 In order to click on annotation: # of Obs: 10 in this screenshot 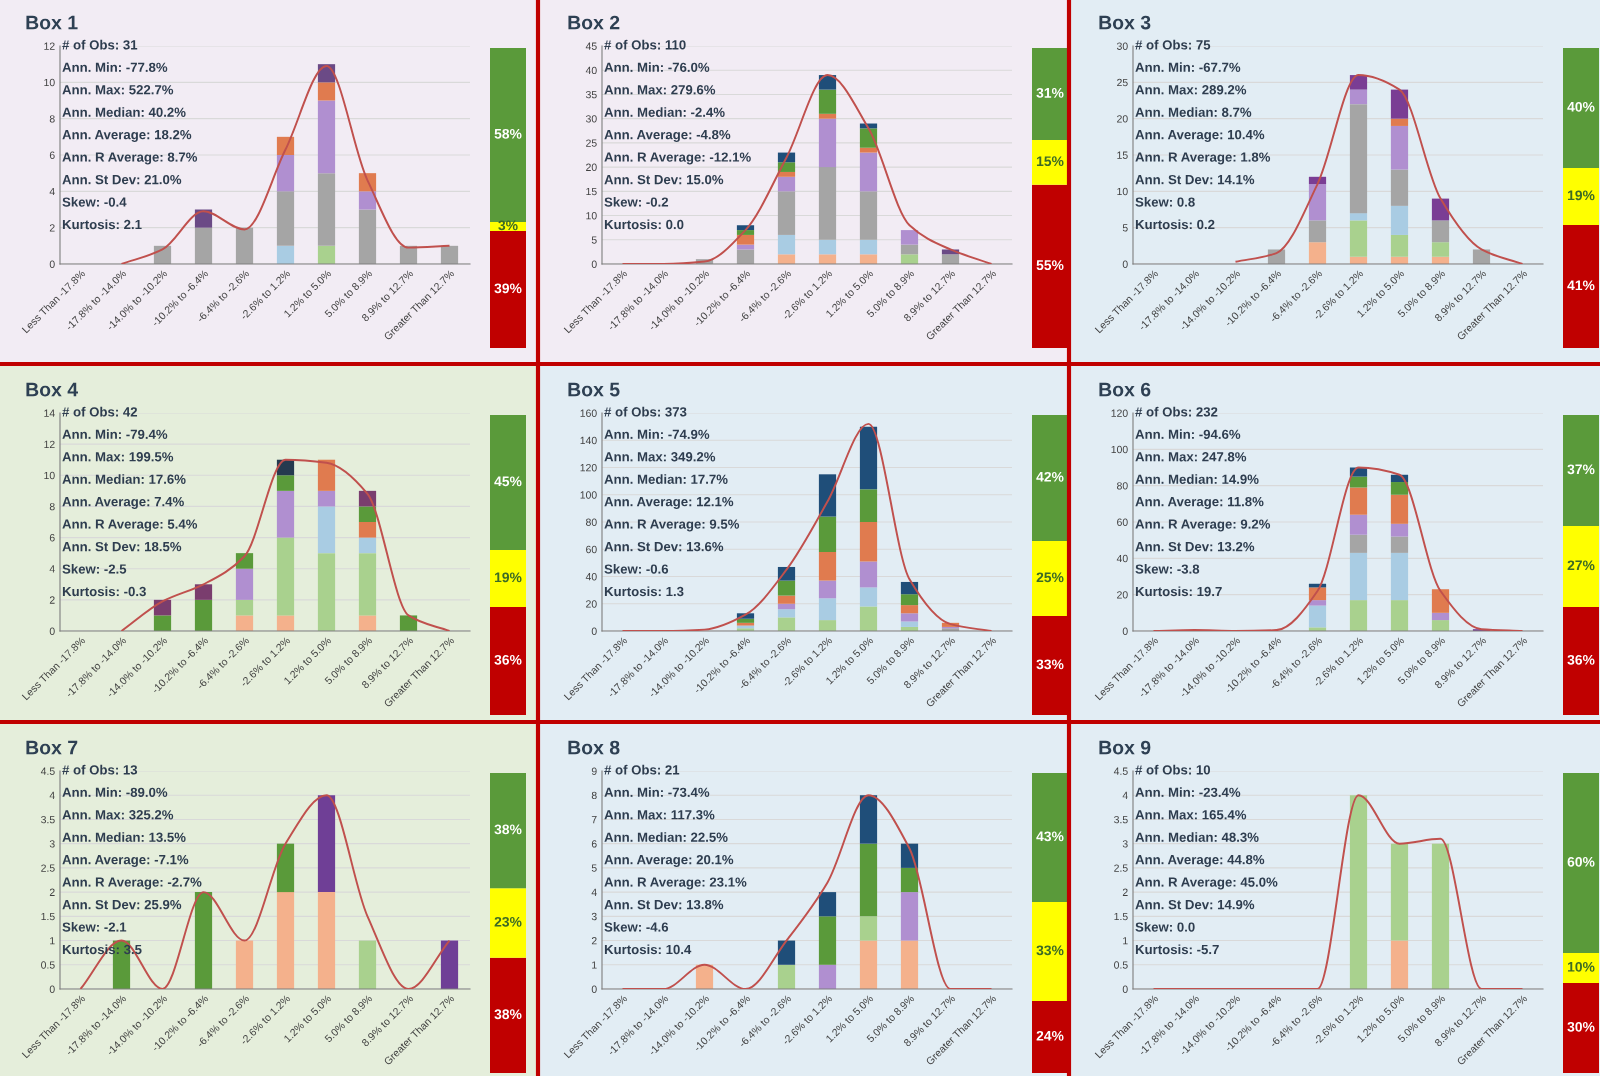, I will do `click(1173, 769)`.